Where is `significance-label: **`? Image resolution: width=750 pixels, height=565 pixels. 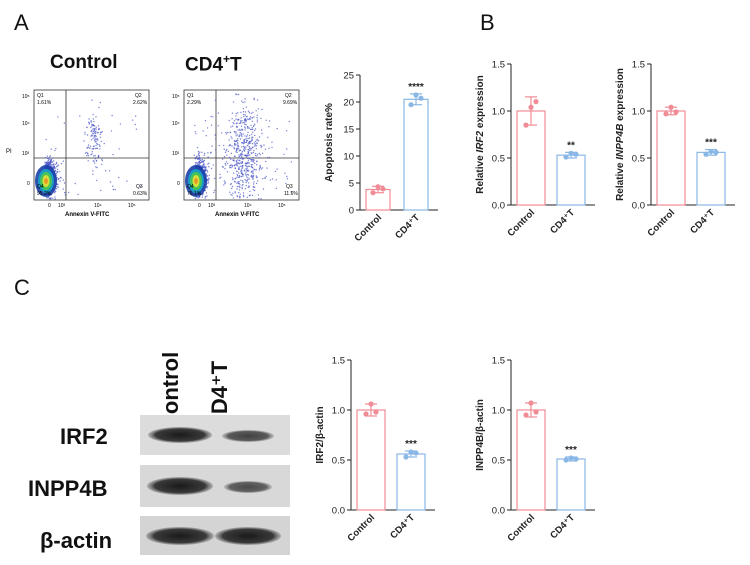 significance-label: ** is located at coordinates (571, 145).